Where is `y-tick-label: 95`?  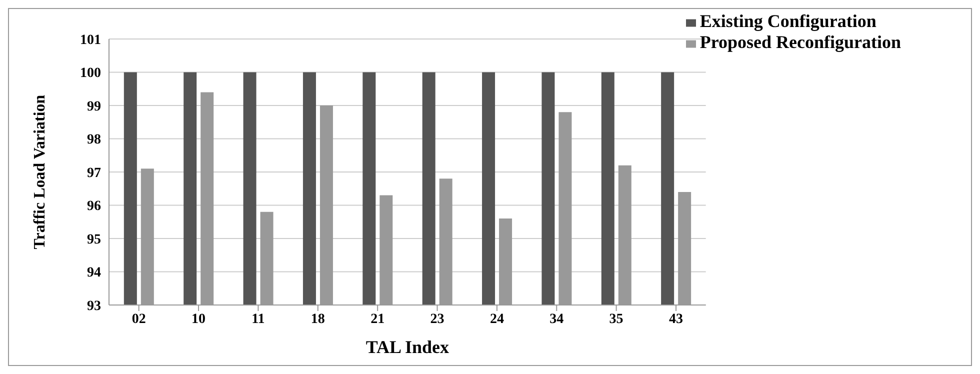
y-tick-label: 95 is located at coordinates (94, 240).